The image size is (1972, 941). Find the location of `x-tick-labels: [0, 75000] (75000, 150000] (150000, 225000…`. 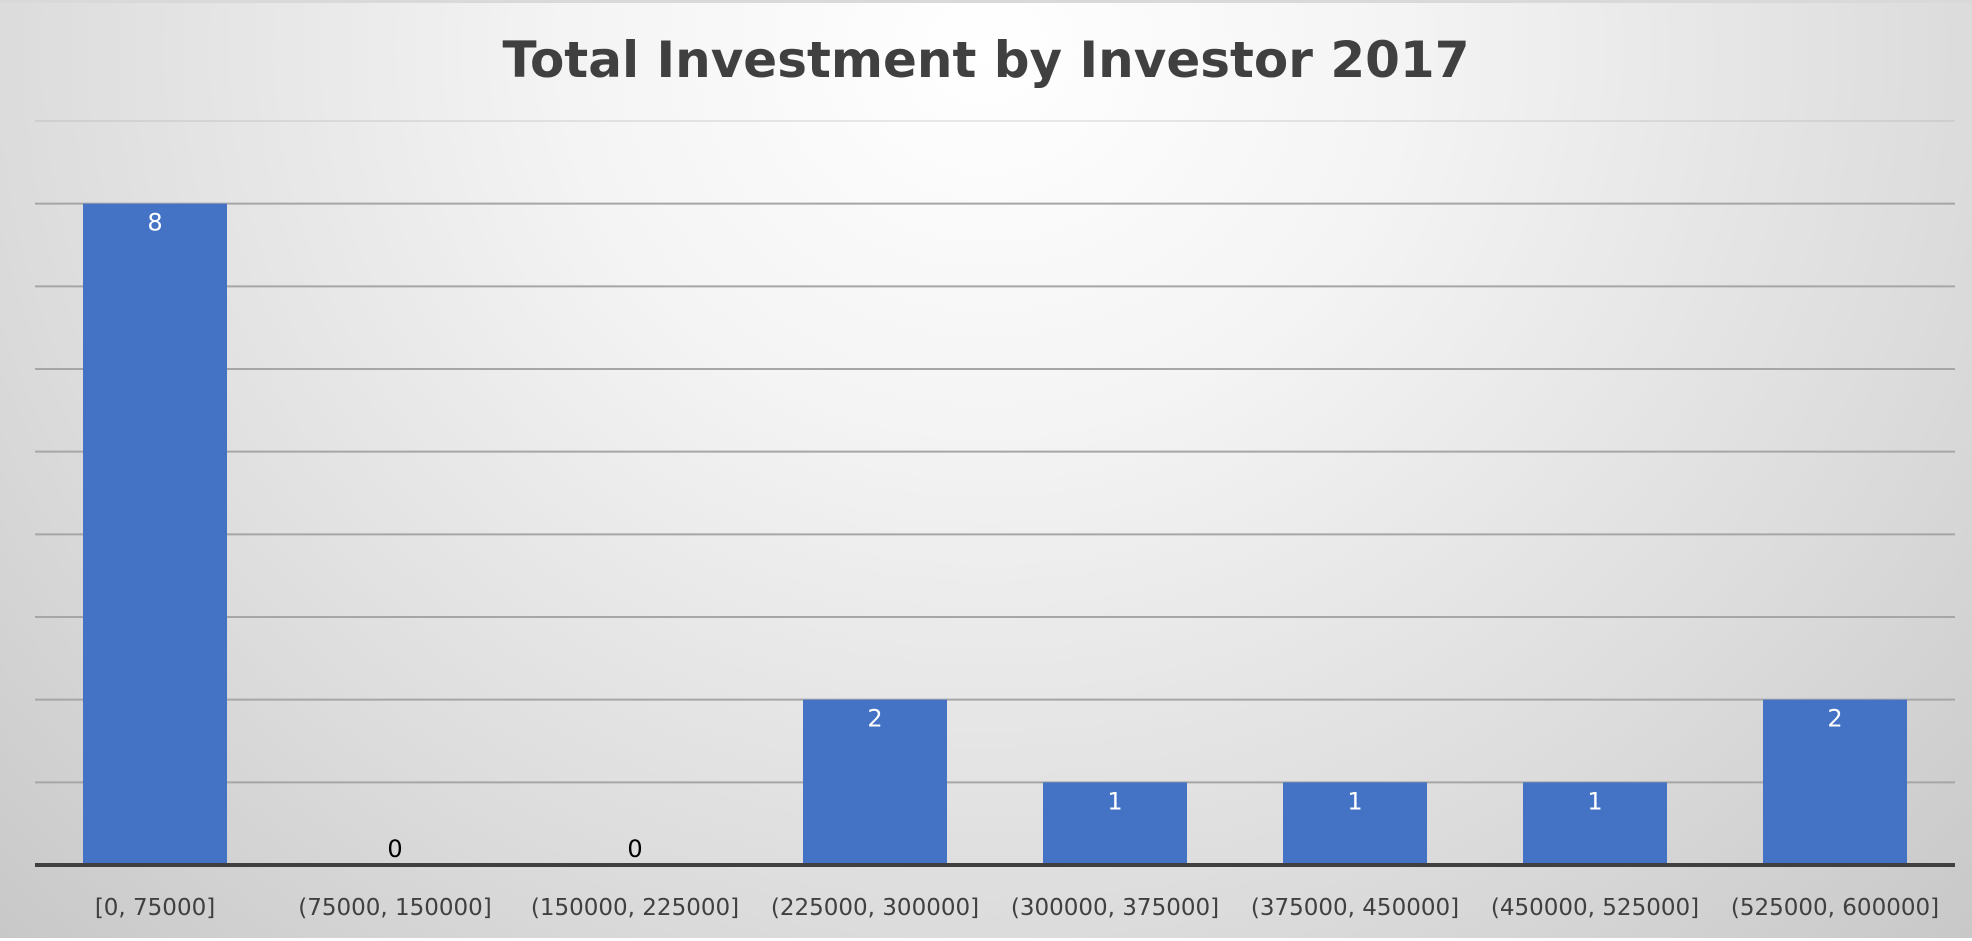

x-tick-labels: [0, 75000] (75000, 150000] (150000, 225000… is located at coordinates (1017, 908).